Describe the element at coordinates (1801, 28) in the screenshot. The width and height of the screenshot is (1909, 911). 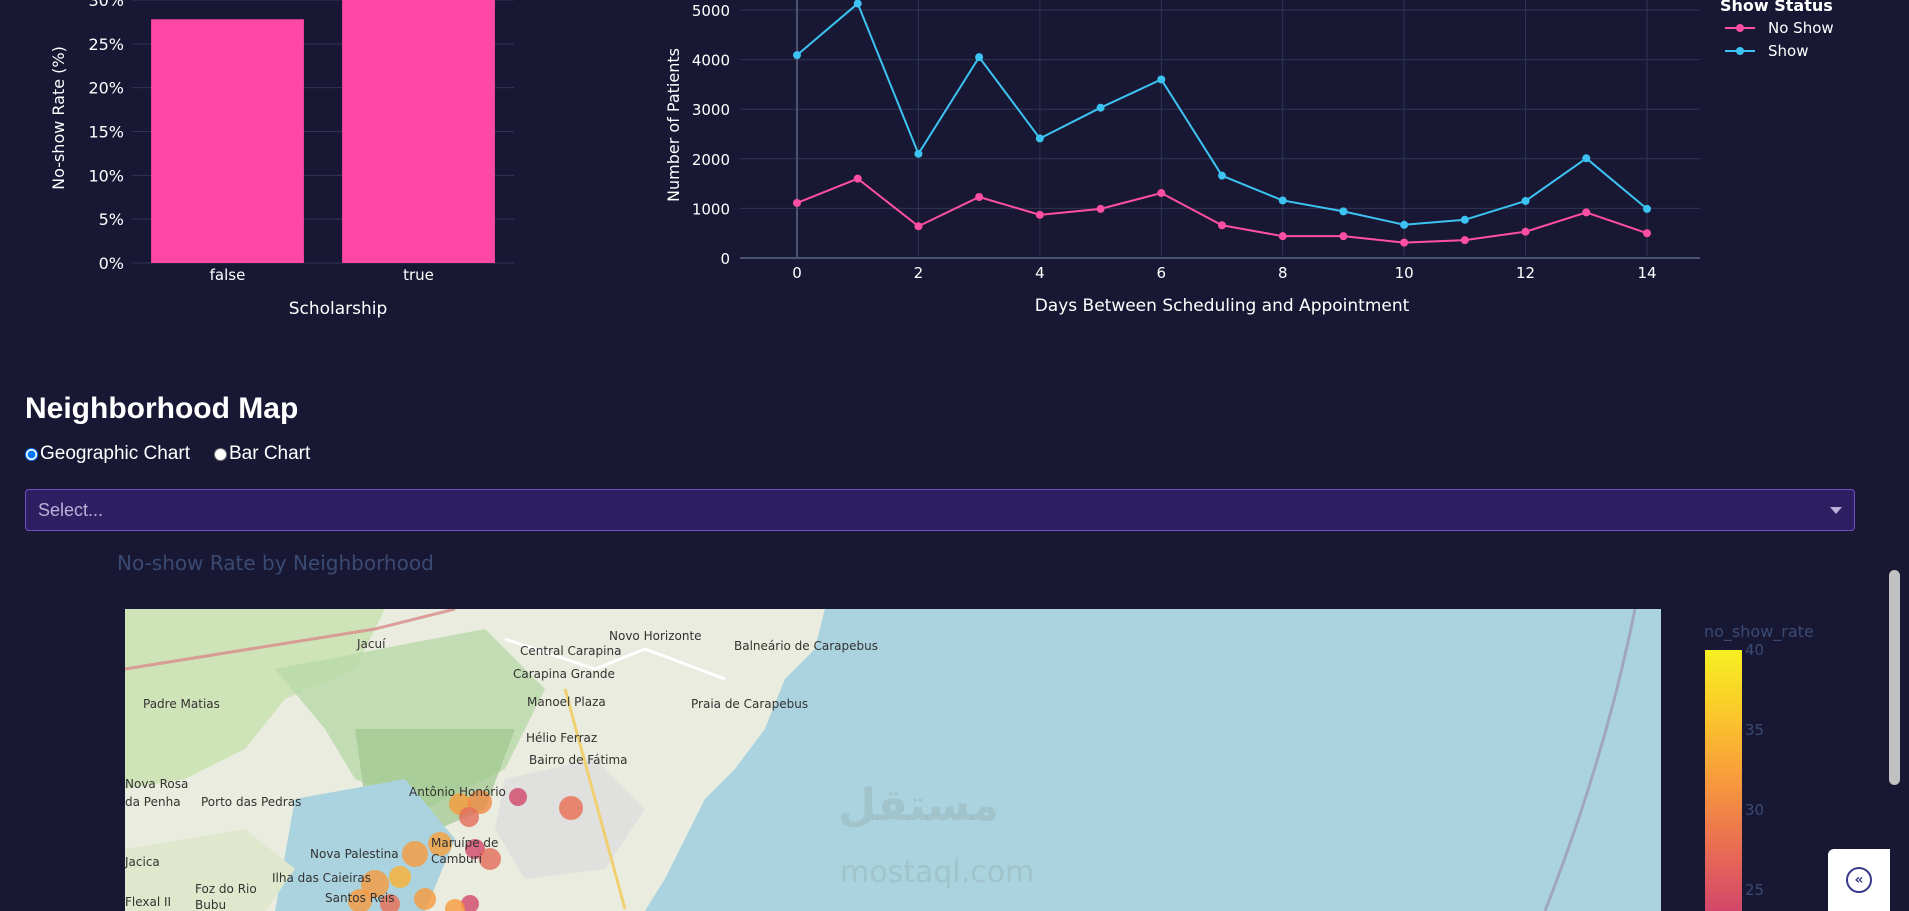
I see `legend-label: No Show` at that location.